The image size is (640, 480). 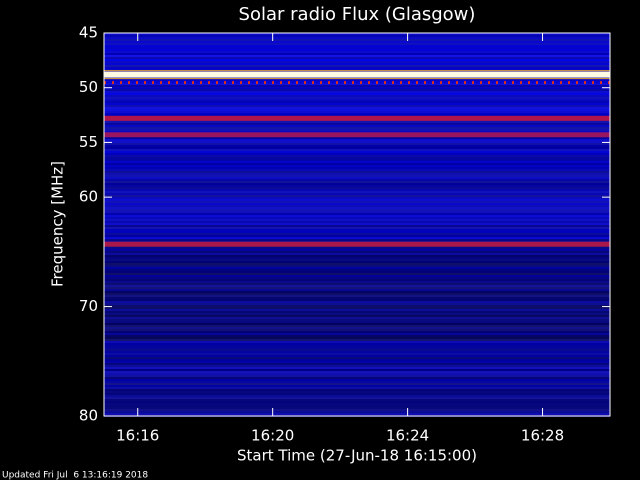 What do you see at coordinates (88, 87) in the screenshot?
I see `y-tick-label: 50` at bounding box center [88, 87].